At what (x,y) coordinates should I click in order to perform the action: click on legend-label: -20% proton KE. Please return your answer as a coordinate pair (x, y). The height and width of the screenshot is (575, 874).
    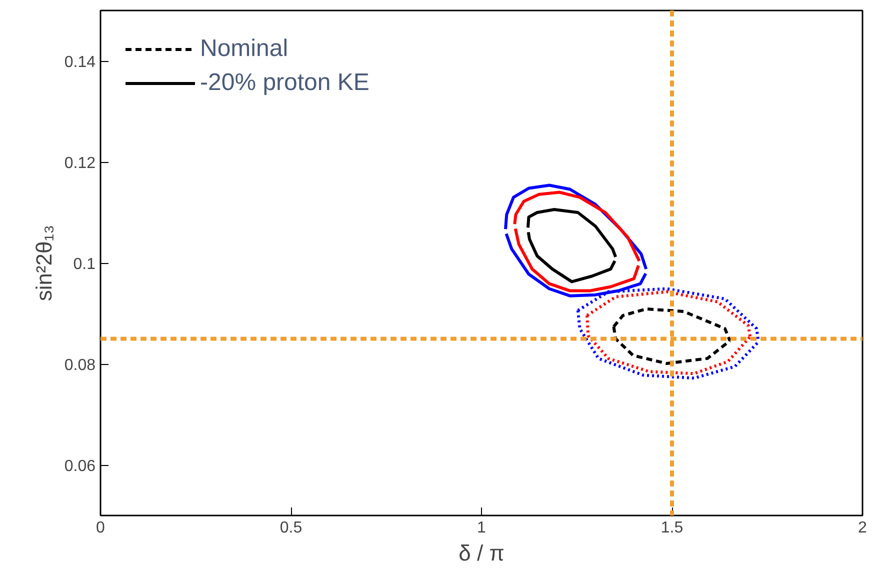
    Looking at the image, I should click on (285, 83).